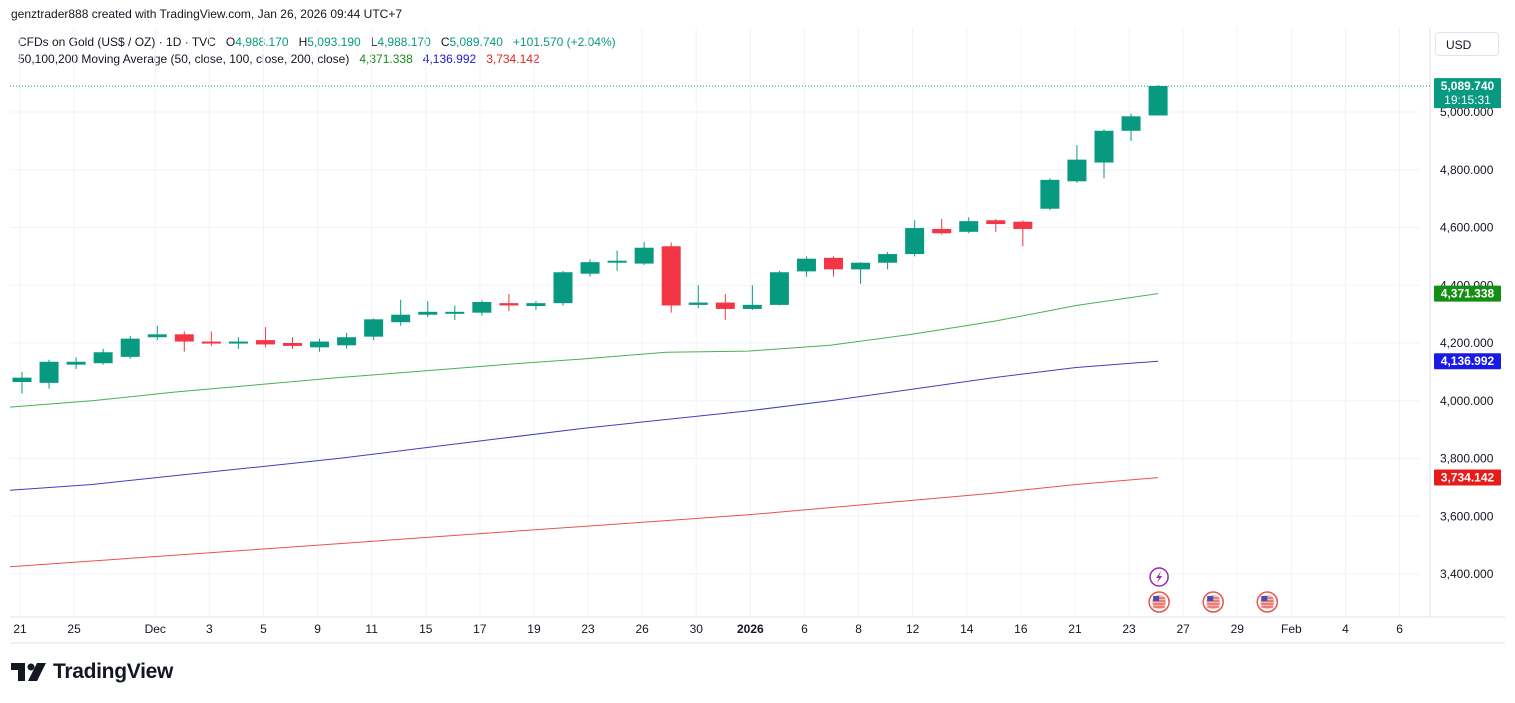 The height and width of the screenshot is (703, 1515). What do you see at coordinates (1467, 343) in the screenshot?
I see `y-tick-label: 4,200.000` at bounding box center [1467, 343].